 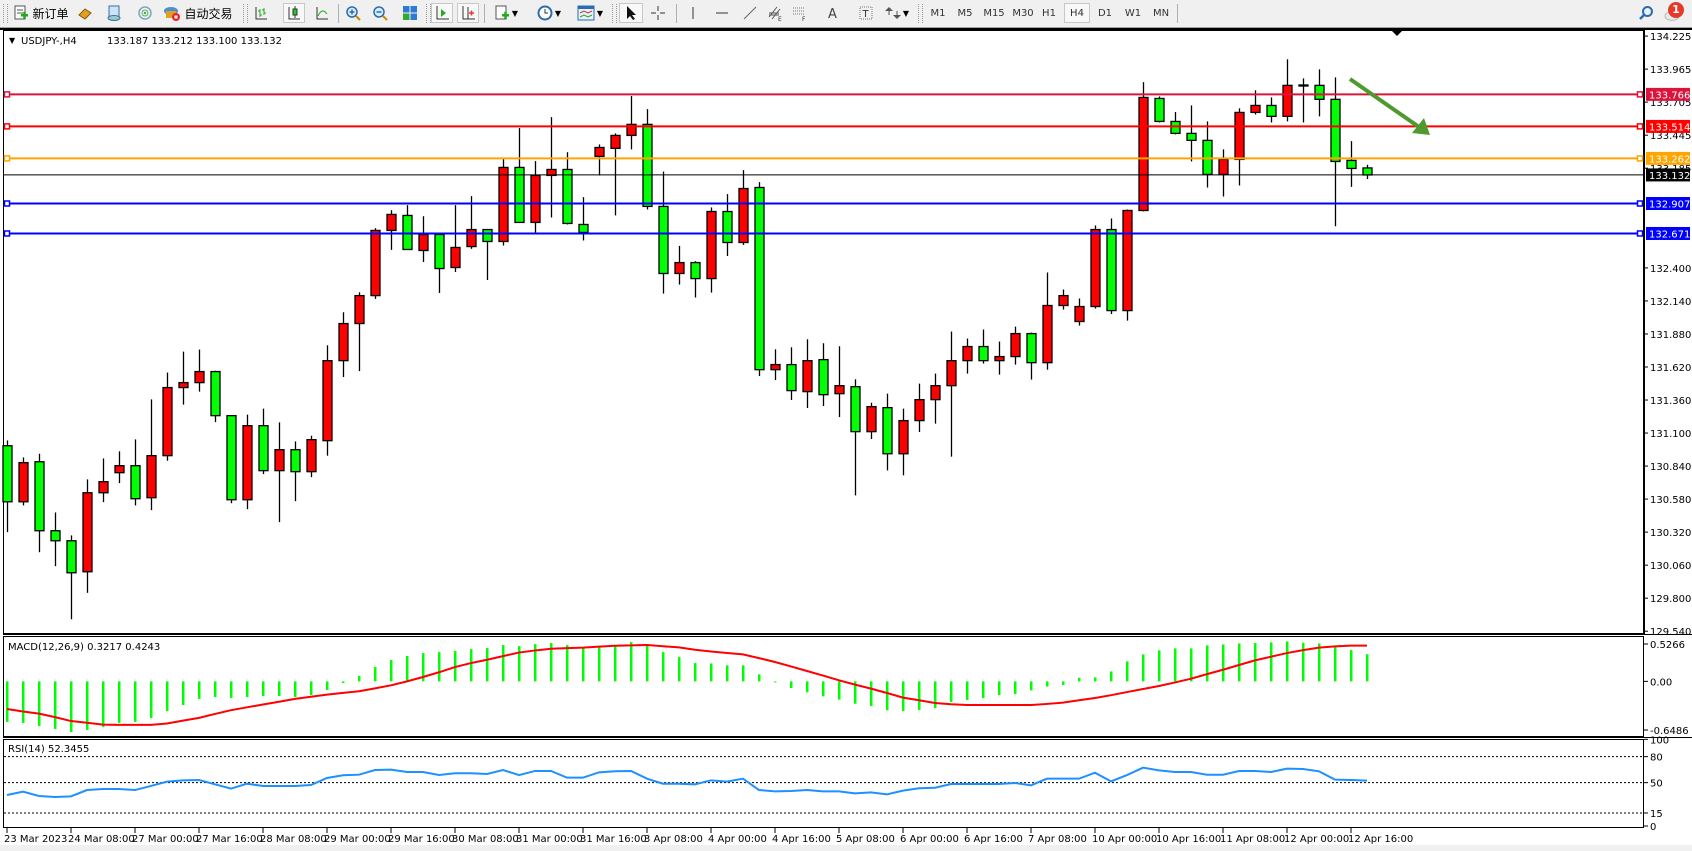 I want to click on auto-trading-button: 自动交易, so click(x=198, y=13).